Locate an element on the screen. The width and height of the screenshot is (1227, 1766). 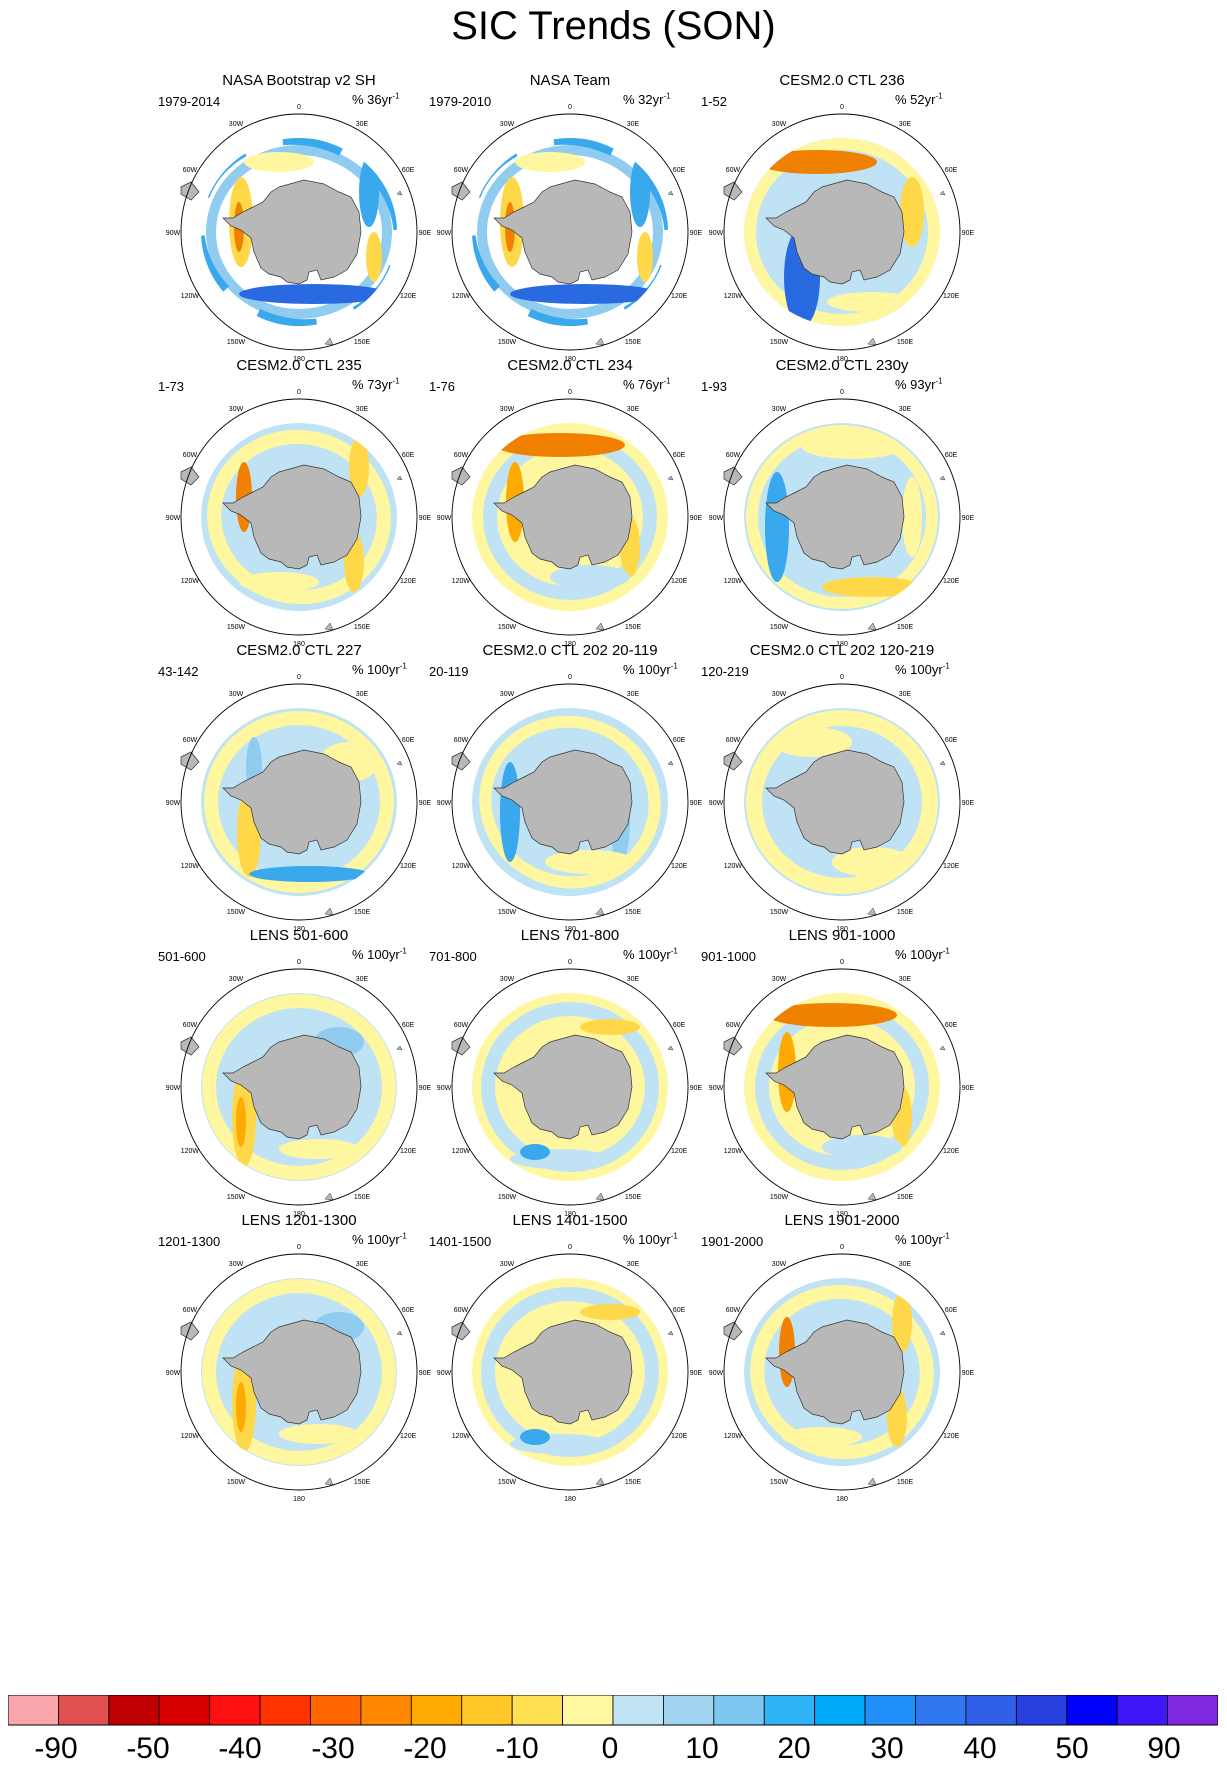
colorbar-tick-label: 10 is located at coordinates (702, 1748).